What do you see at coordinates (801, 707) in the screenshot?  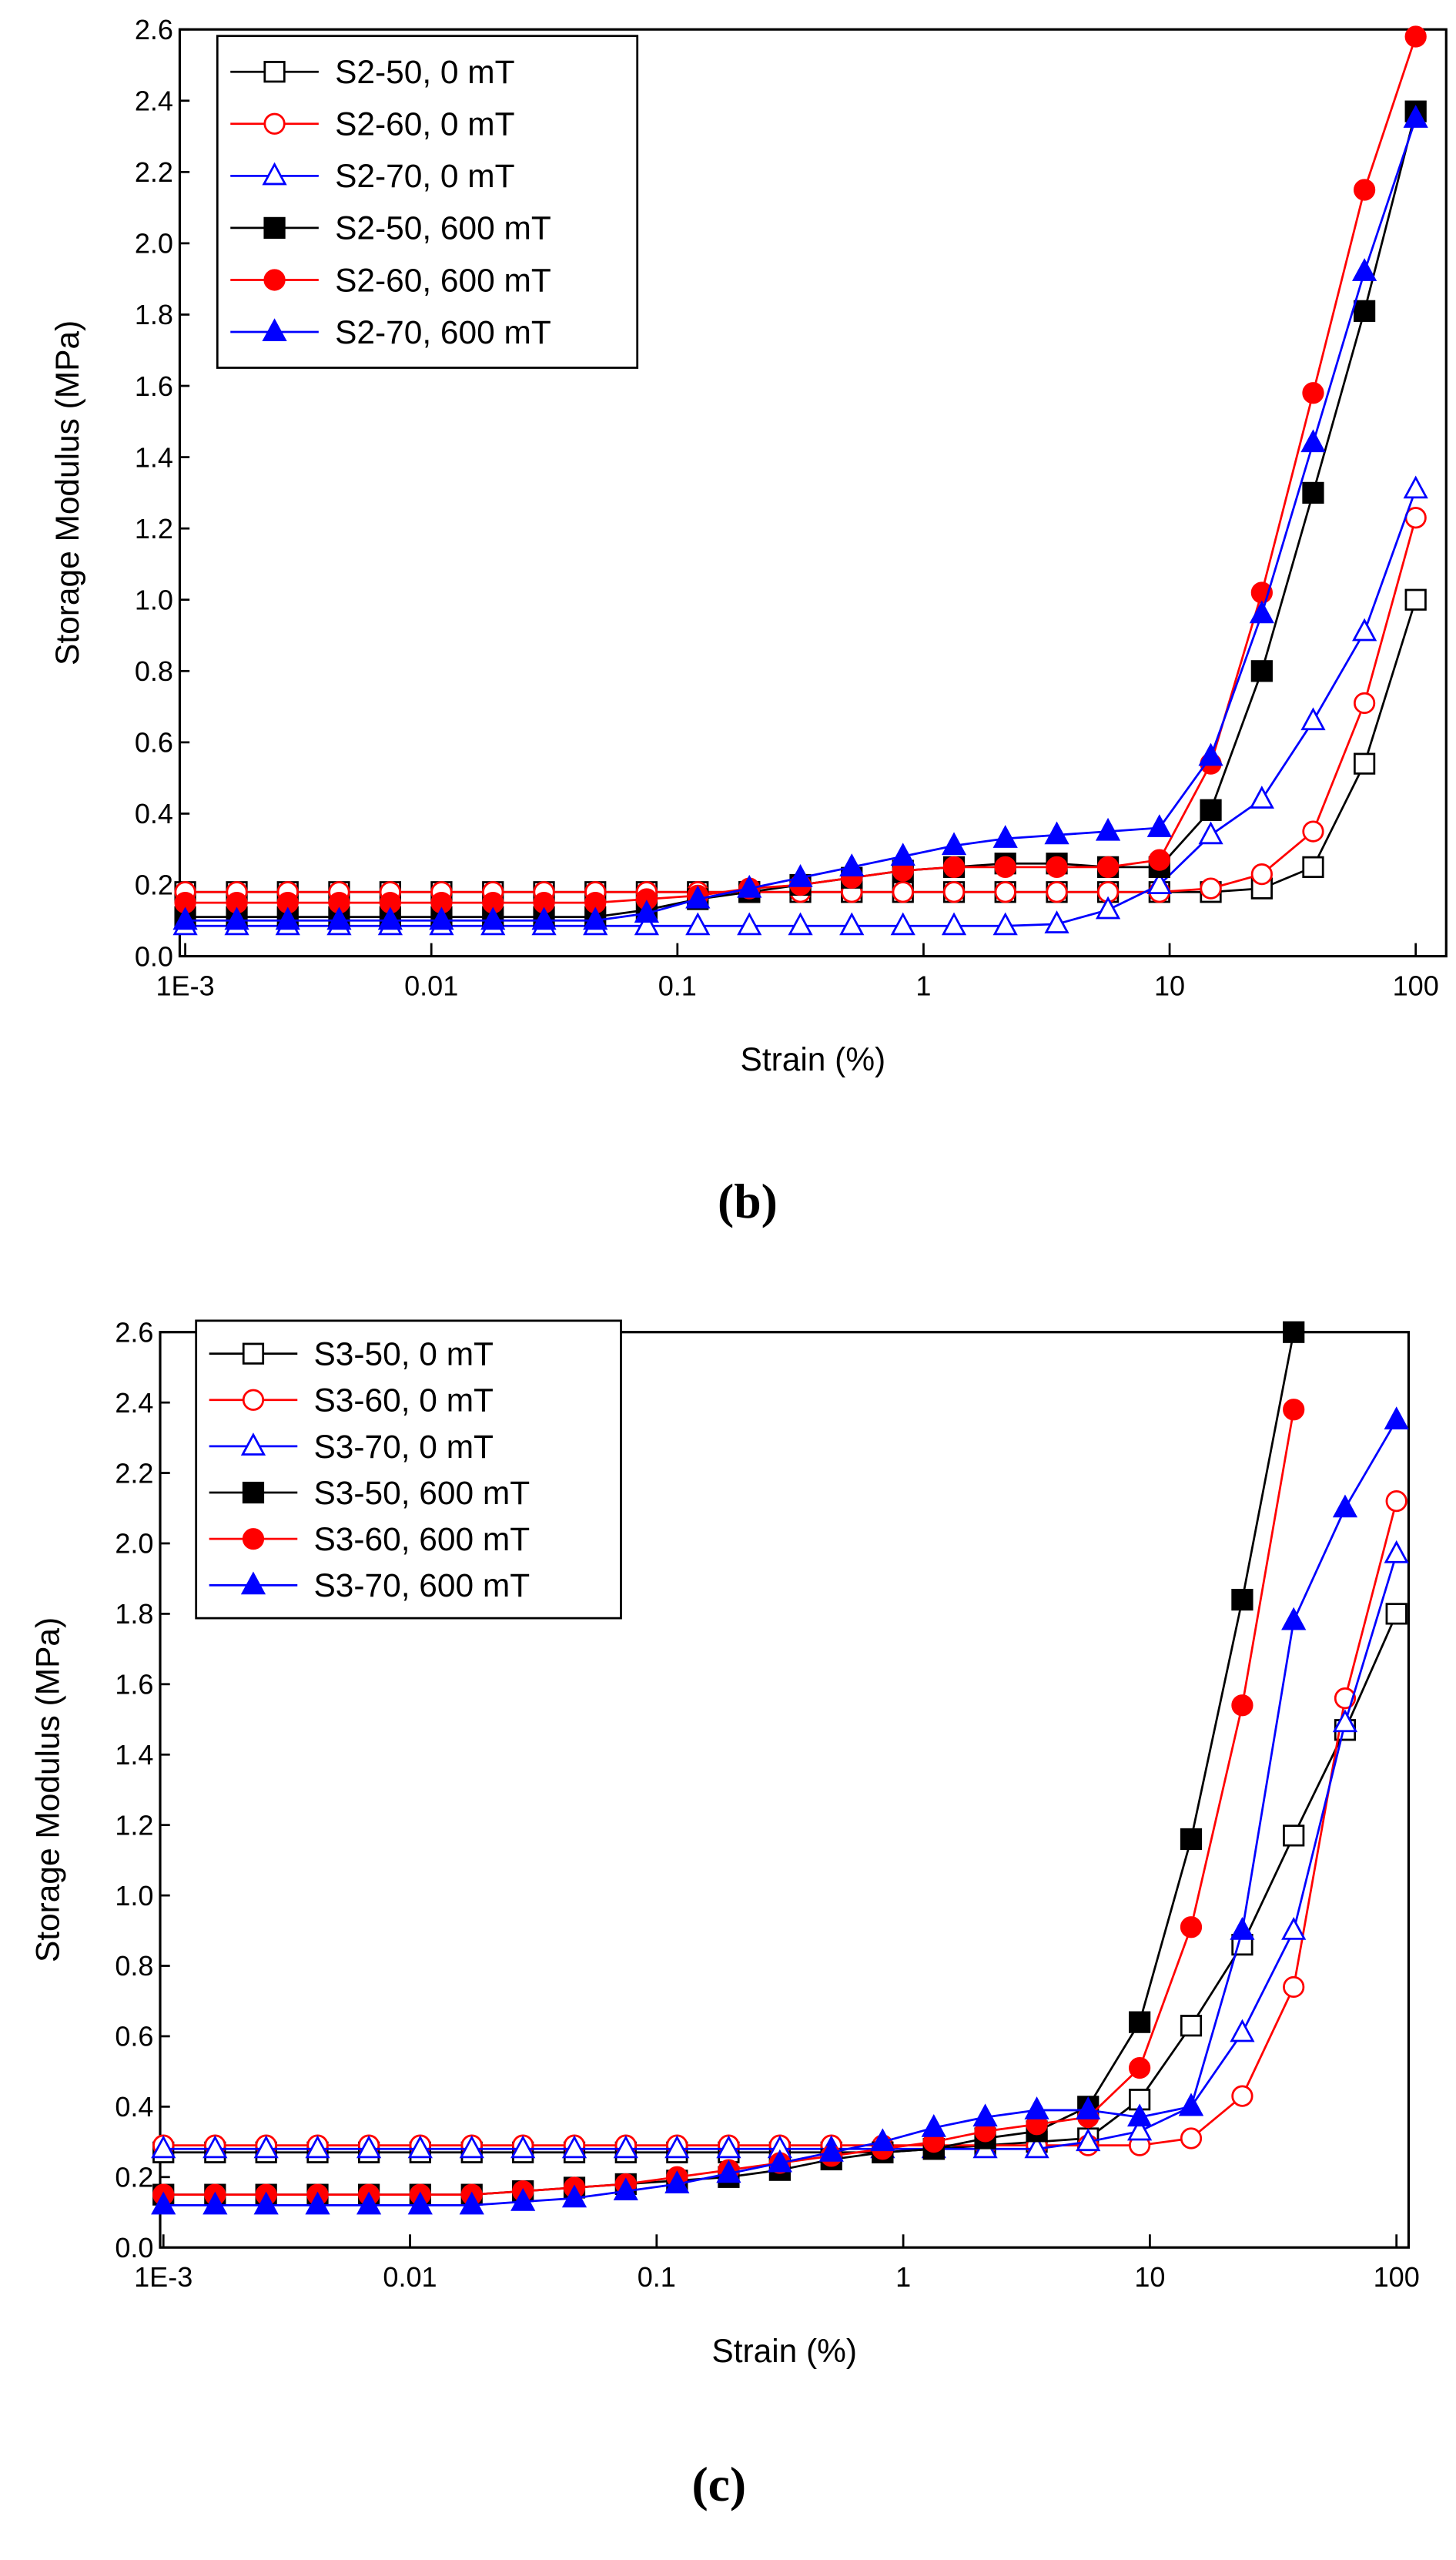 I see `series-line` at bounding box center [801, 707].